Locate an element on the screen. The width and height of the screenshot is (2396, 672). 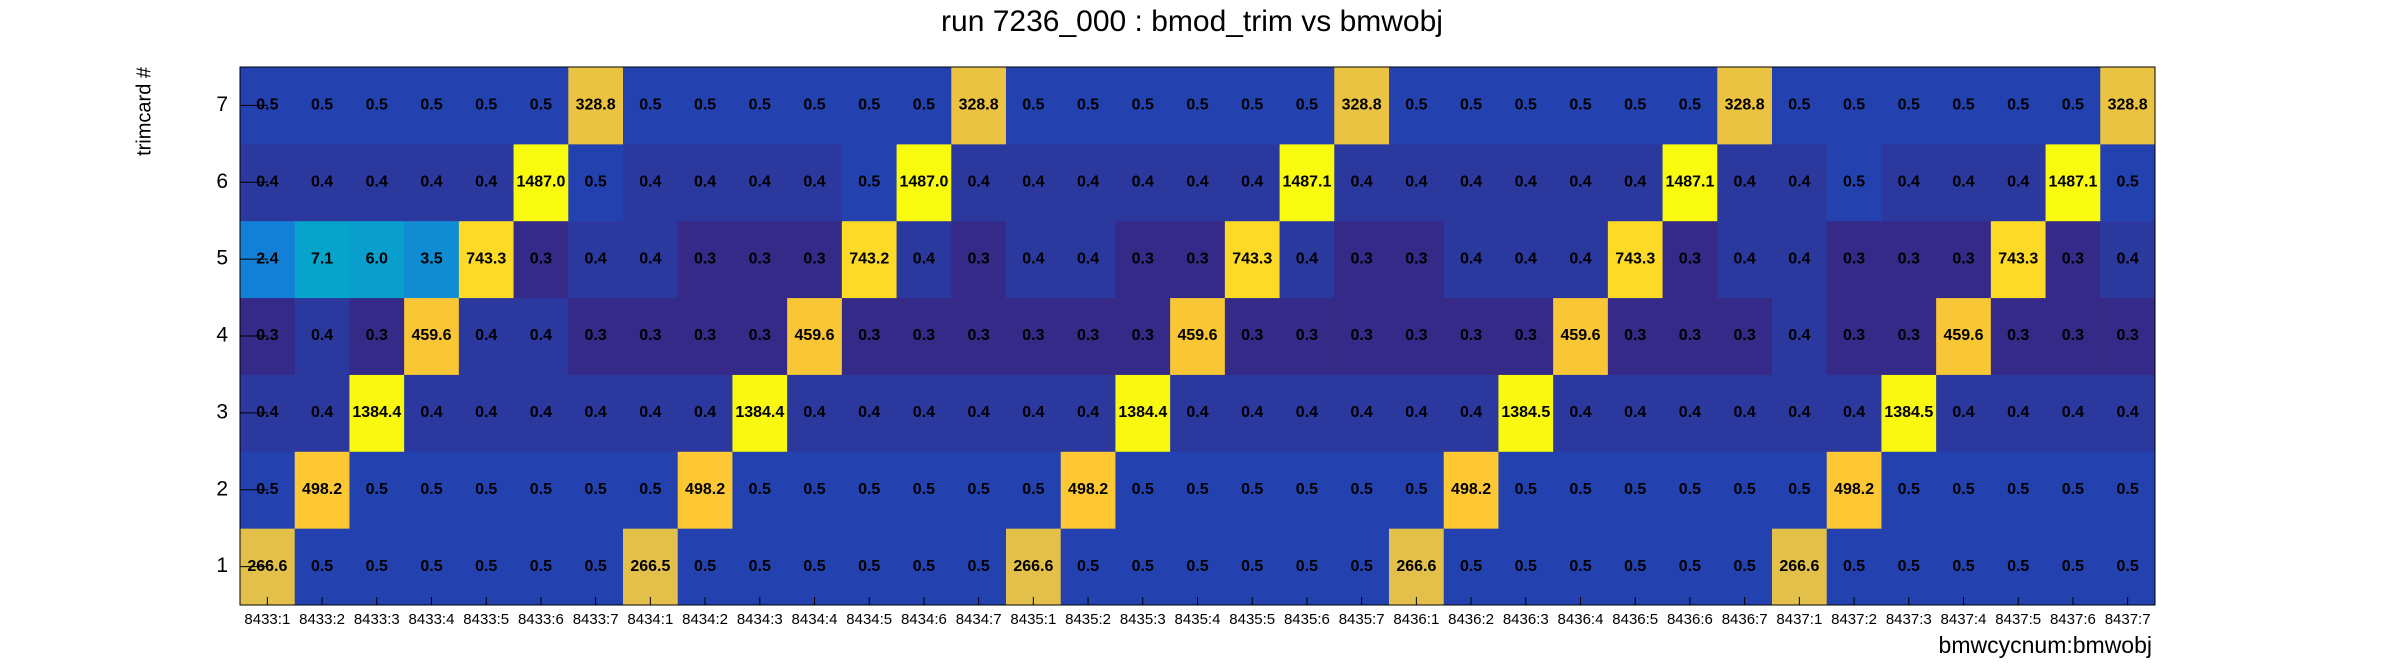
x-tick-label: 8436:7 is located at coordinates (1745, 619).